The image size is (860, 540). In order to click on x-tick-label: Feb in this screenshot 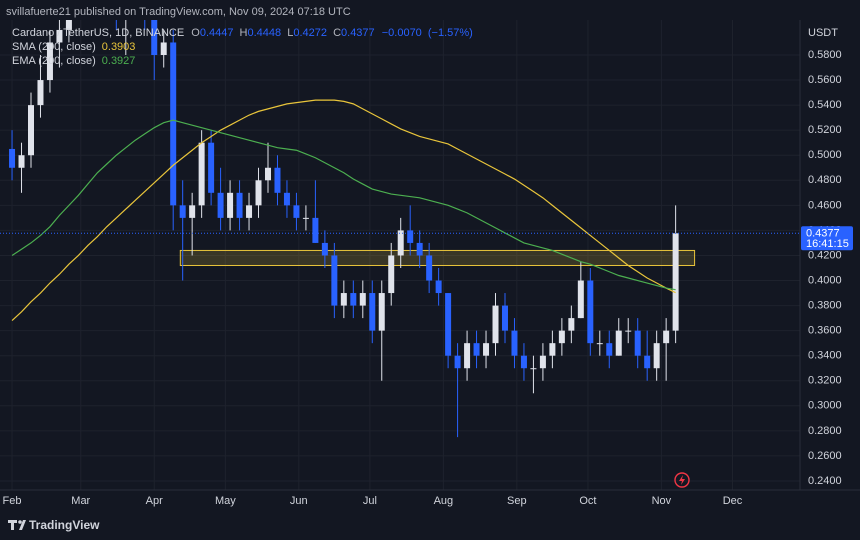, I will do `click(12, 501)`.